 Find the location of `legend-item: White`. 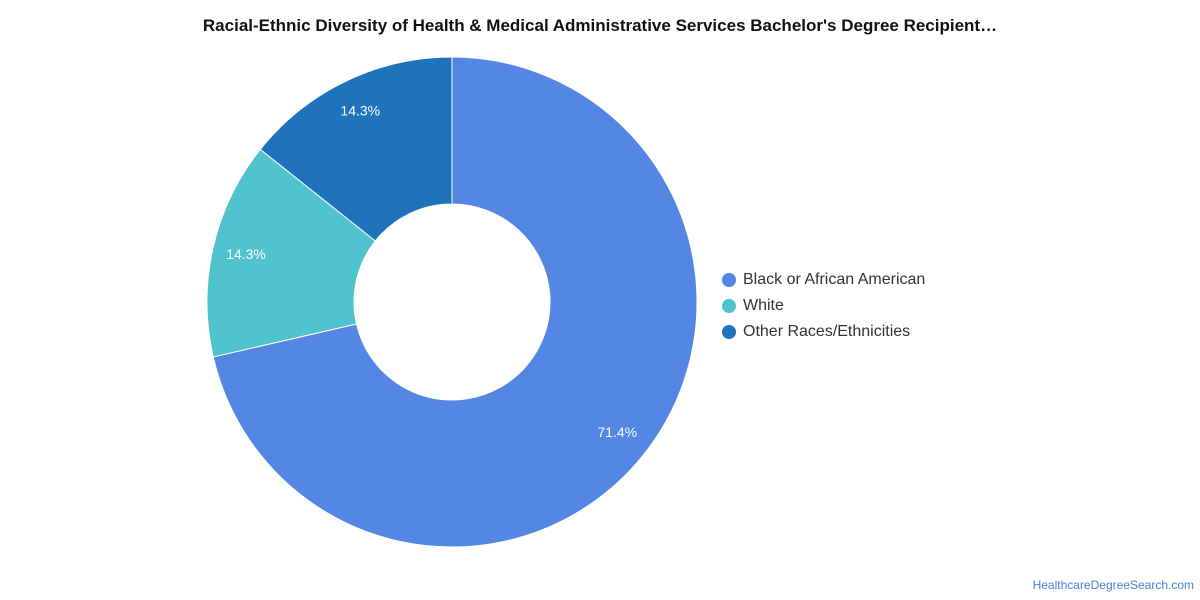

legend-item: White is located at coordinates (823, 306).